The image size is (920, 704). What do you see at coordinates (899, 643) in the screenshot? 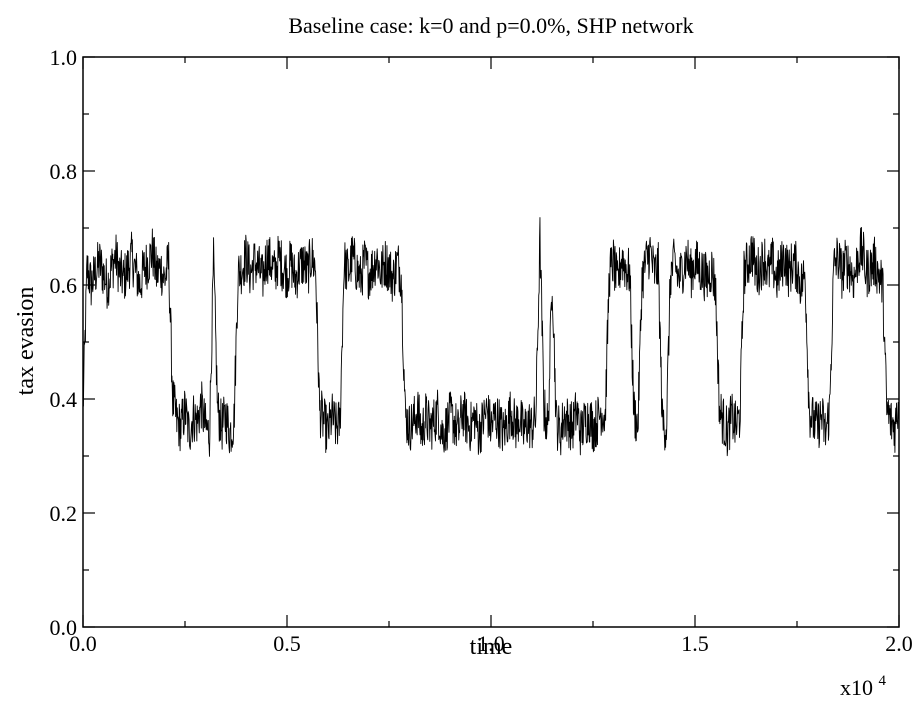
I see `x-tick-label: 2.0` at bounding box center [899, 643].